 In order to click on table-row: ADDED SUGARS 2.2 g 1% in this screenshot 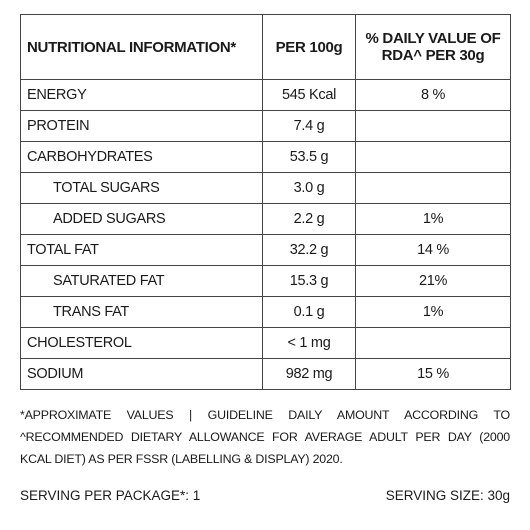, I will do `click(265, 219)`.